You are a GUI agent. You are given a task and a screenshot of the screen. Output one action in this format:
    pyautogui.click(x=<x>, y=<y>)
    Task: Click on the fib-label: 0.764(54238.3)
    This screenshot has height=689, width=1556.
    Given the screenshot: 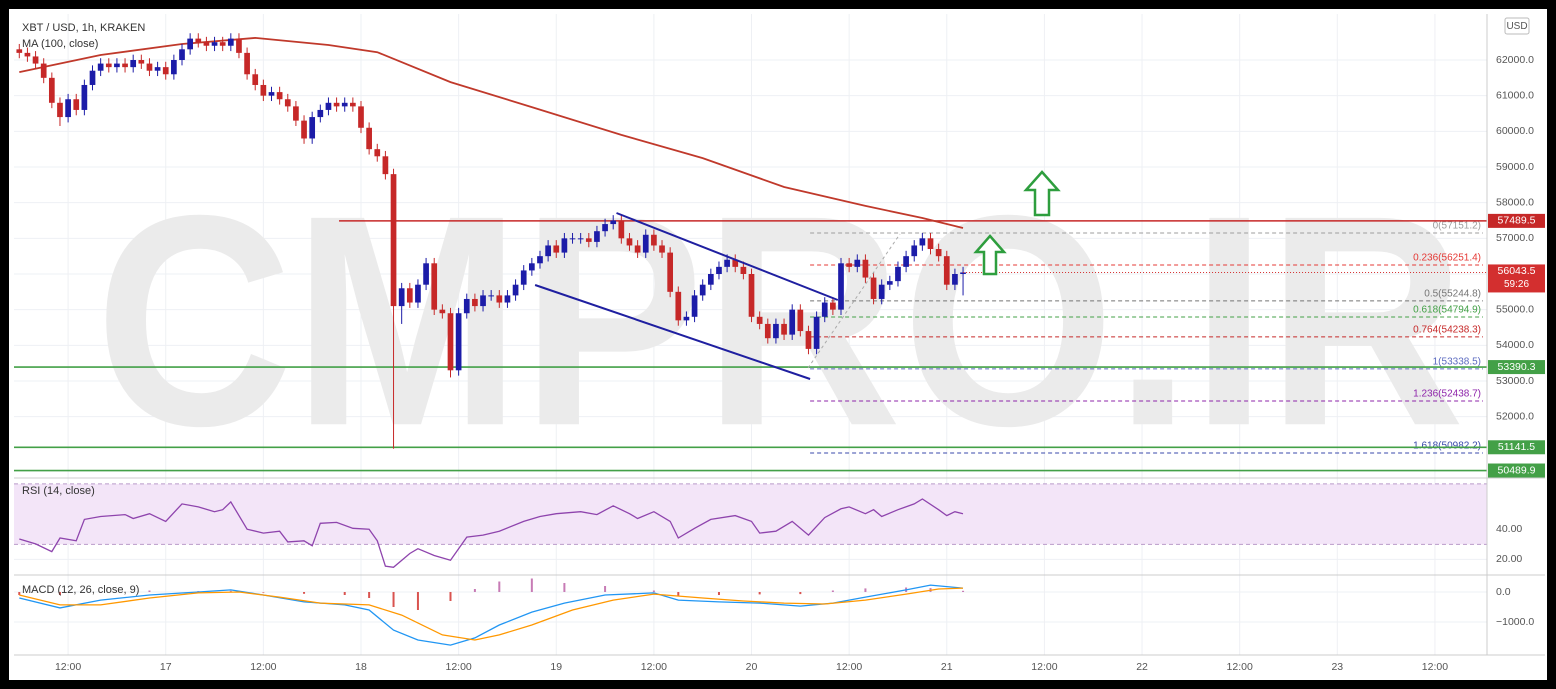 What is the action you would take?
    pyautogui.click(x=1447, y=329)
    